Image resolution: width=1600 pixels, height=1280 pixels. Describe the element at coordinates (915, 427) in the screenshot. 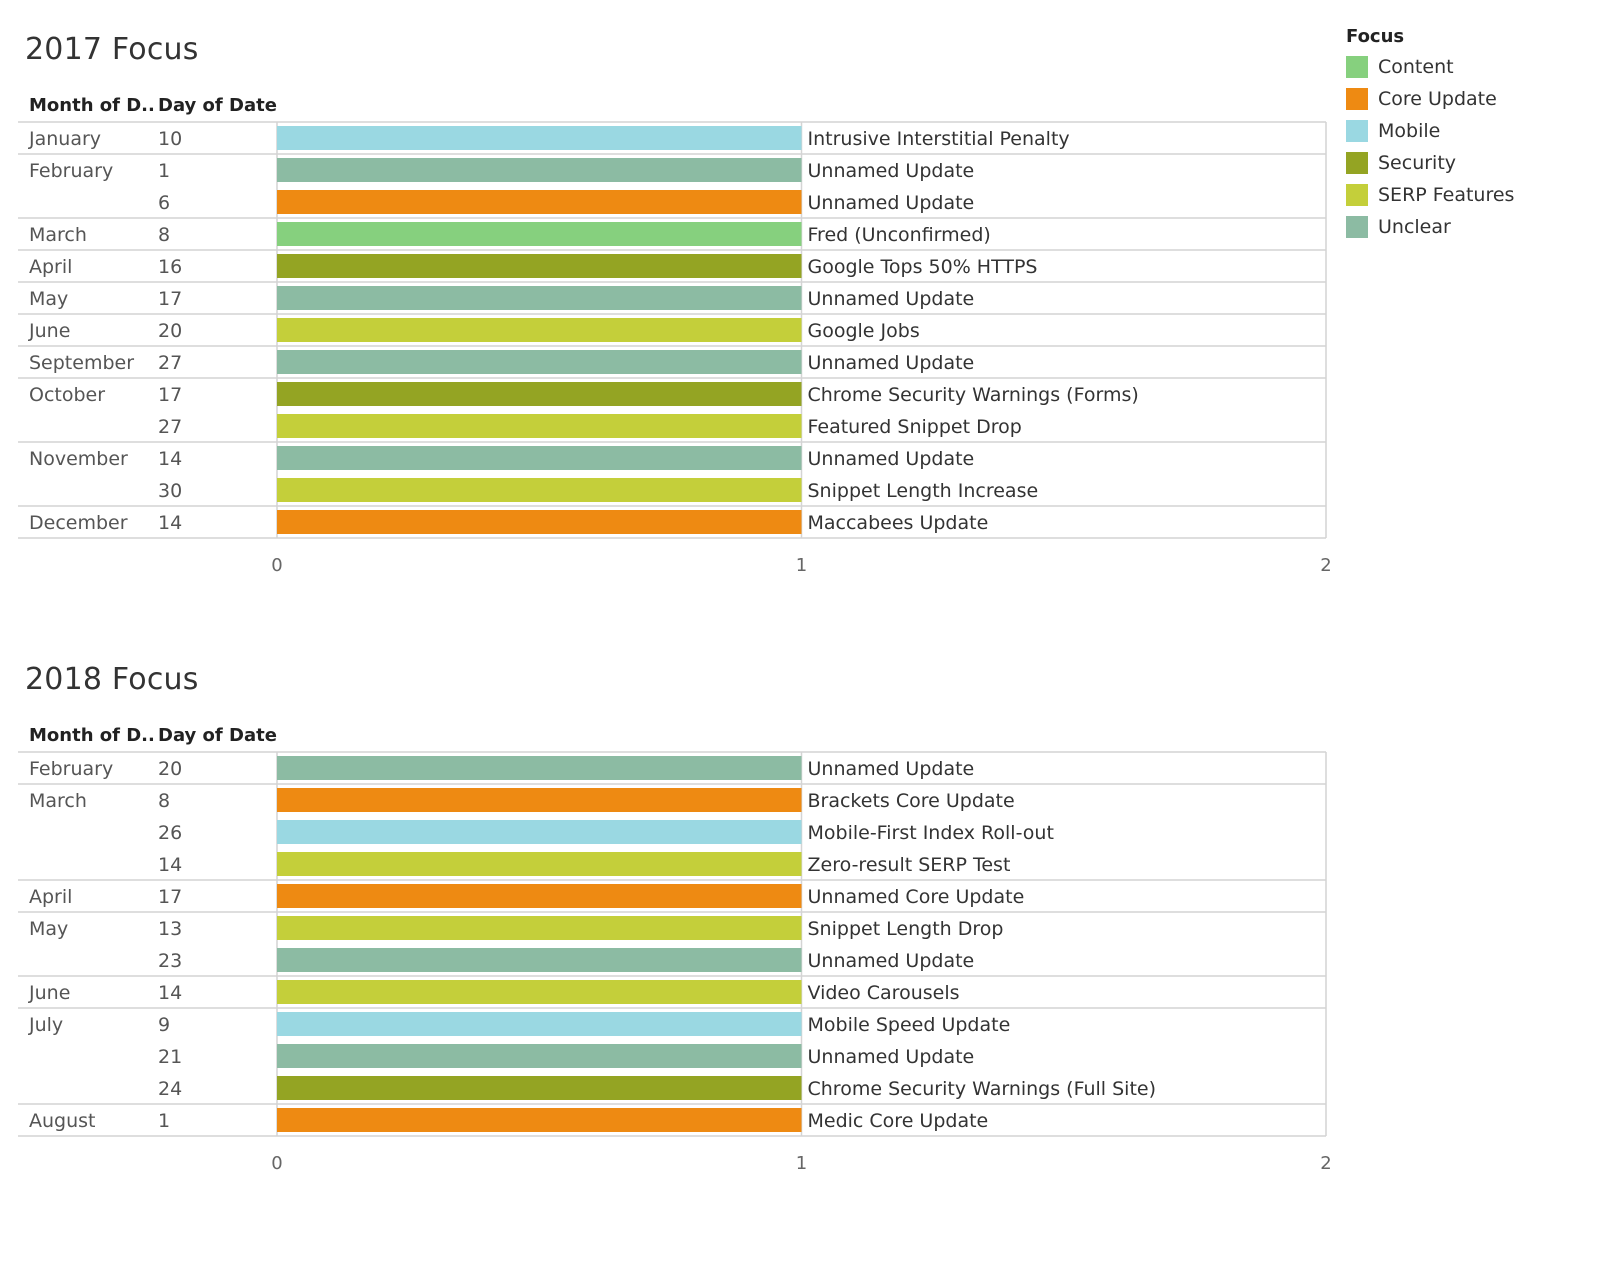

I see `bar-label: Featured Snippet Drop` at that location.